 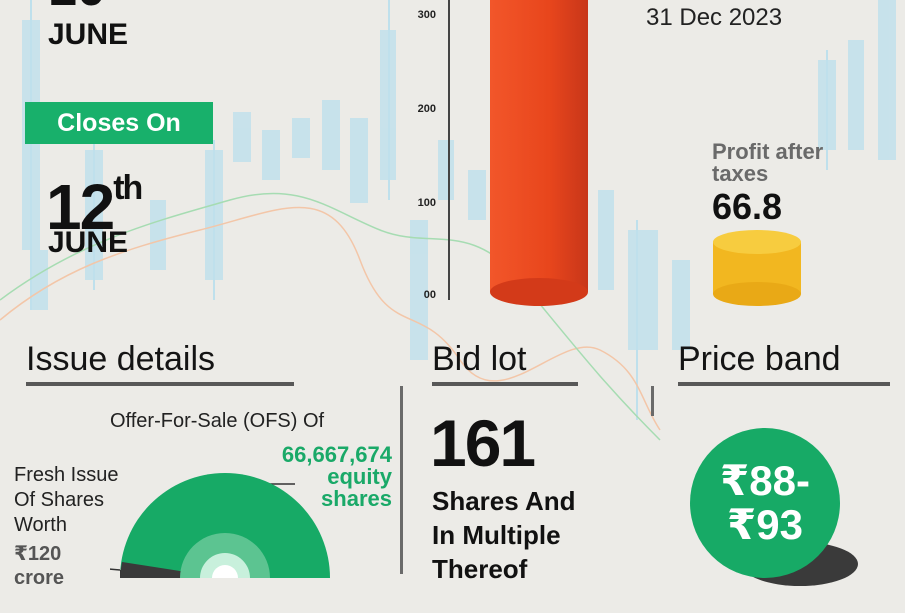 What do you see at coordinates (160, 384) in the screenshot?
I see `issue-details-underline` at bounding box center [160, 384].